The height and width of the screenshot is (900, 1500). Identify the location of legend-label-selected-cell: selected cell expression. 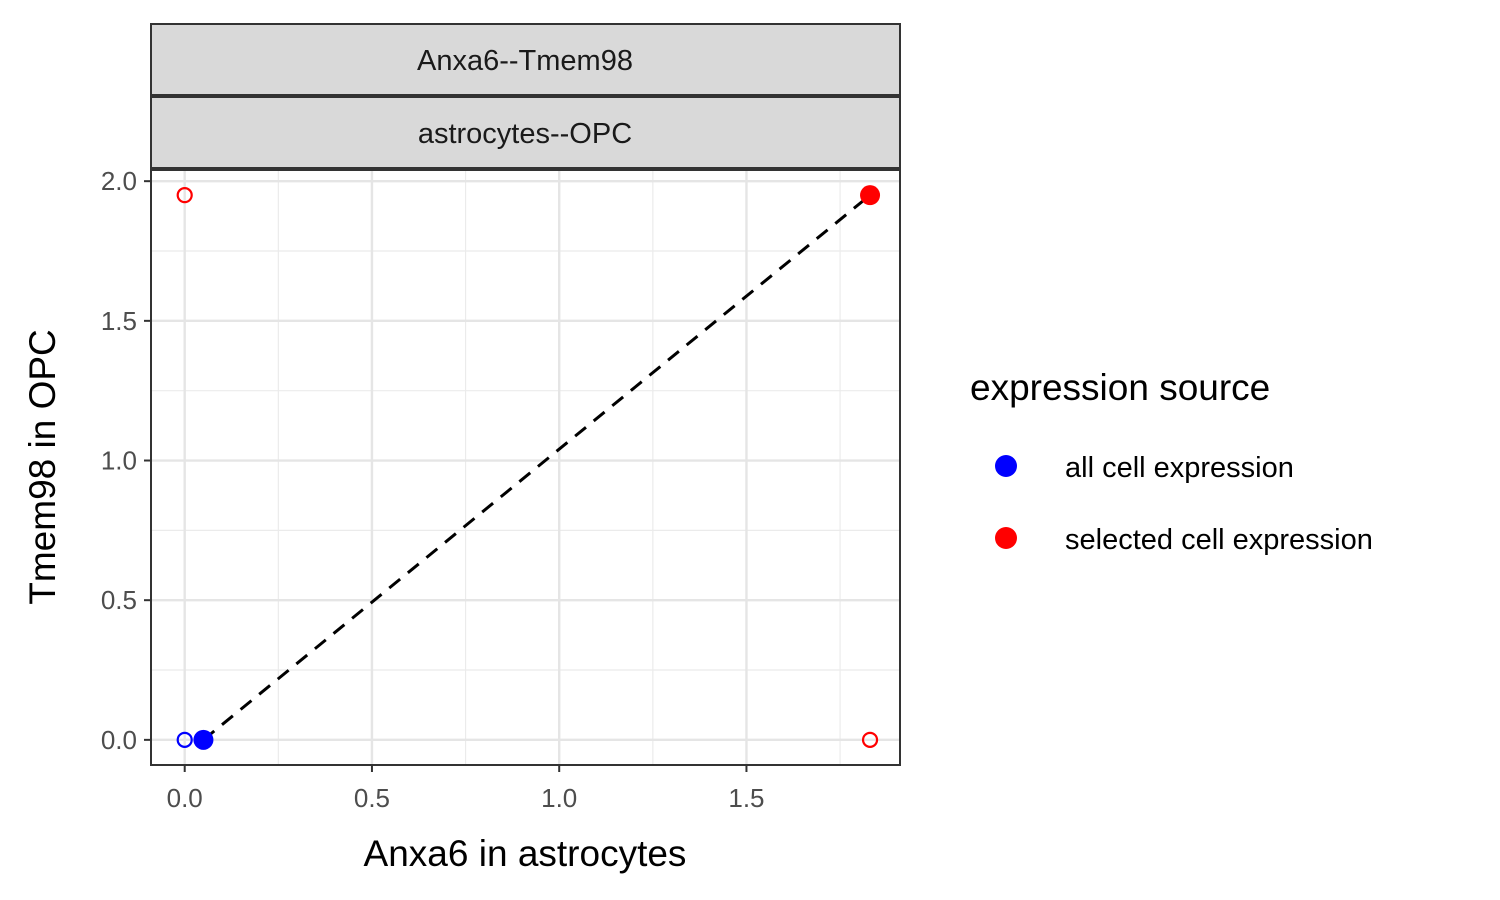
(1219, 540).